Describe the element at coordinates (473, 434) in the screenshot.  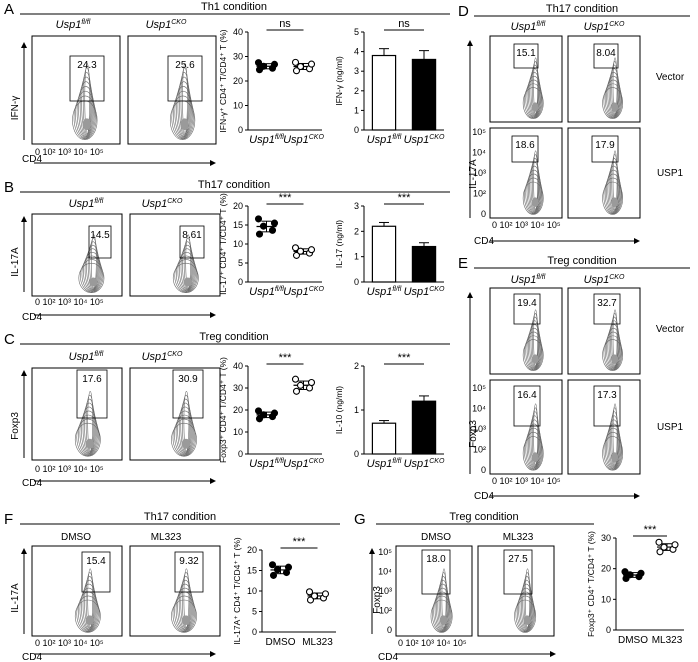
I see `y-axis-marker: Foxp3` at that location.